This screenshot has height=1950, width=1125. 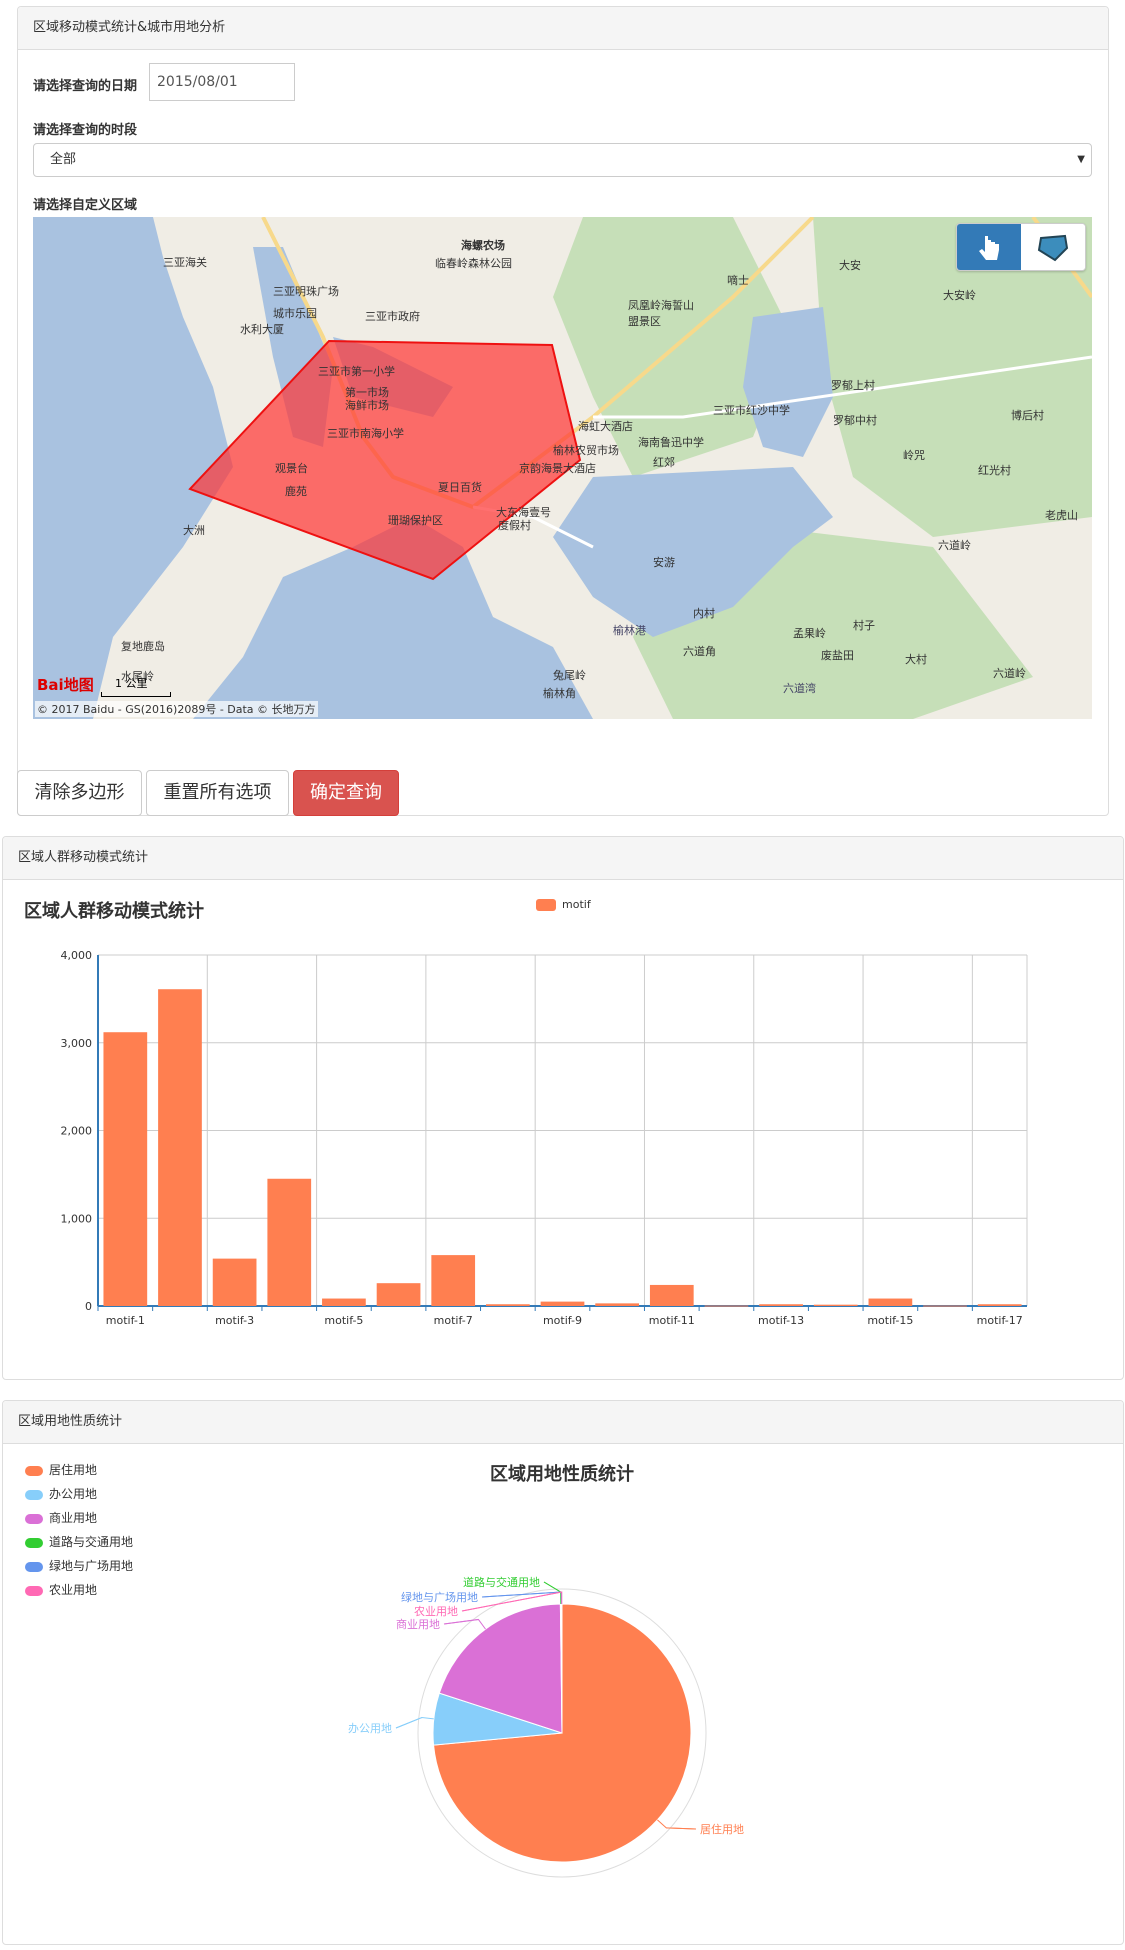 What do you see at coordinates (85, 86) in the screenshot?
I see `date-label: 请选择查询的日期` at bounding box center [85, 86].